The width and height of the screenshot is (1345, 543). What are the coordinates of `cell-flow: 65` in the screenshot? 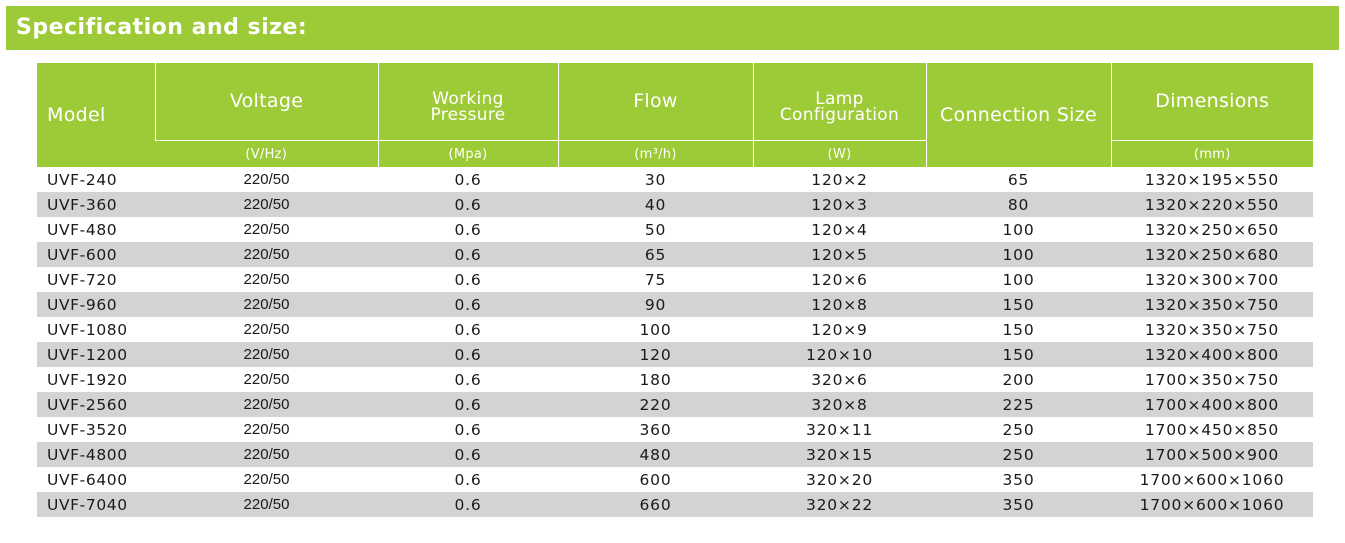 It's located at (655, 254).